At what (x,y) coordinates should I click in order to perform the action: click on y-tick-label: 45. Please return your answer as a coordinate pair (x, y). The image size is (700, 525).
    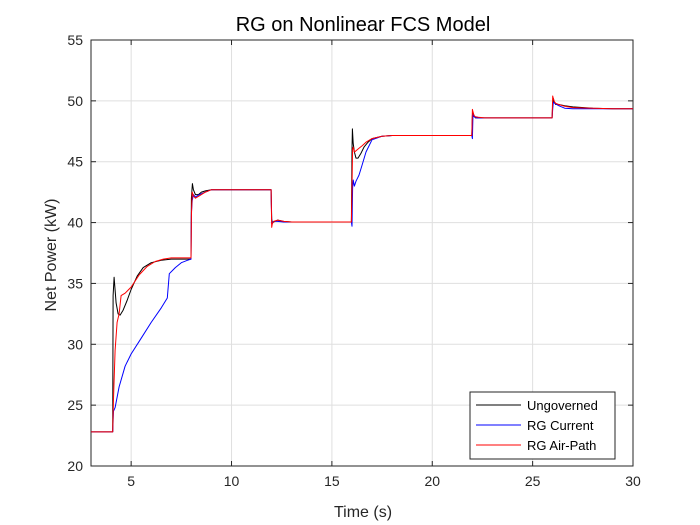
    Looking at the image, I should click on (75, 162).